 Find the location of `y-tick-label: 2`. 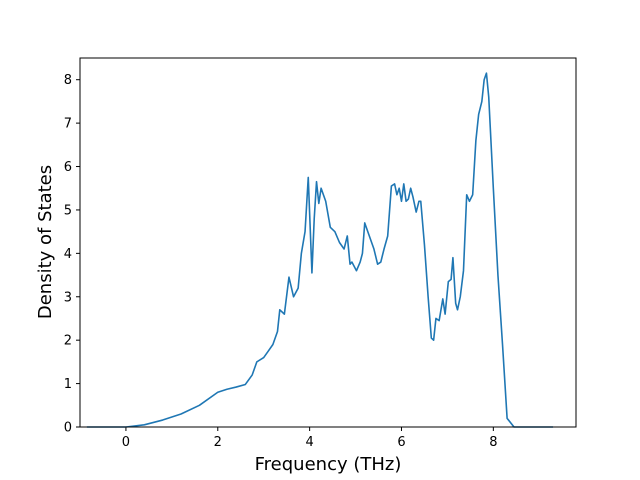

y-tick-label: 2 is located at coordinates (68, 341).